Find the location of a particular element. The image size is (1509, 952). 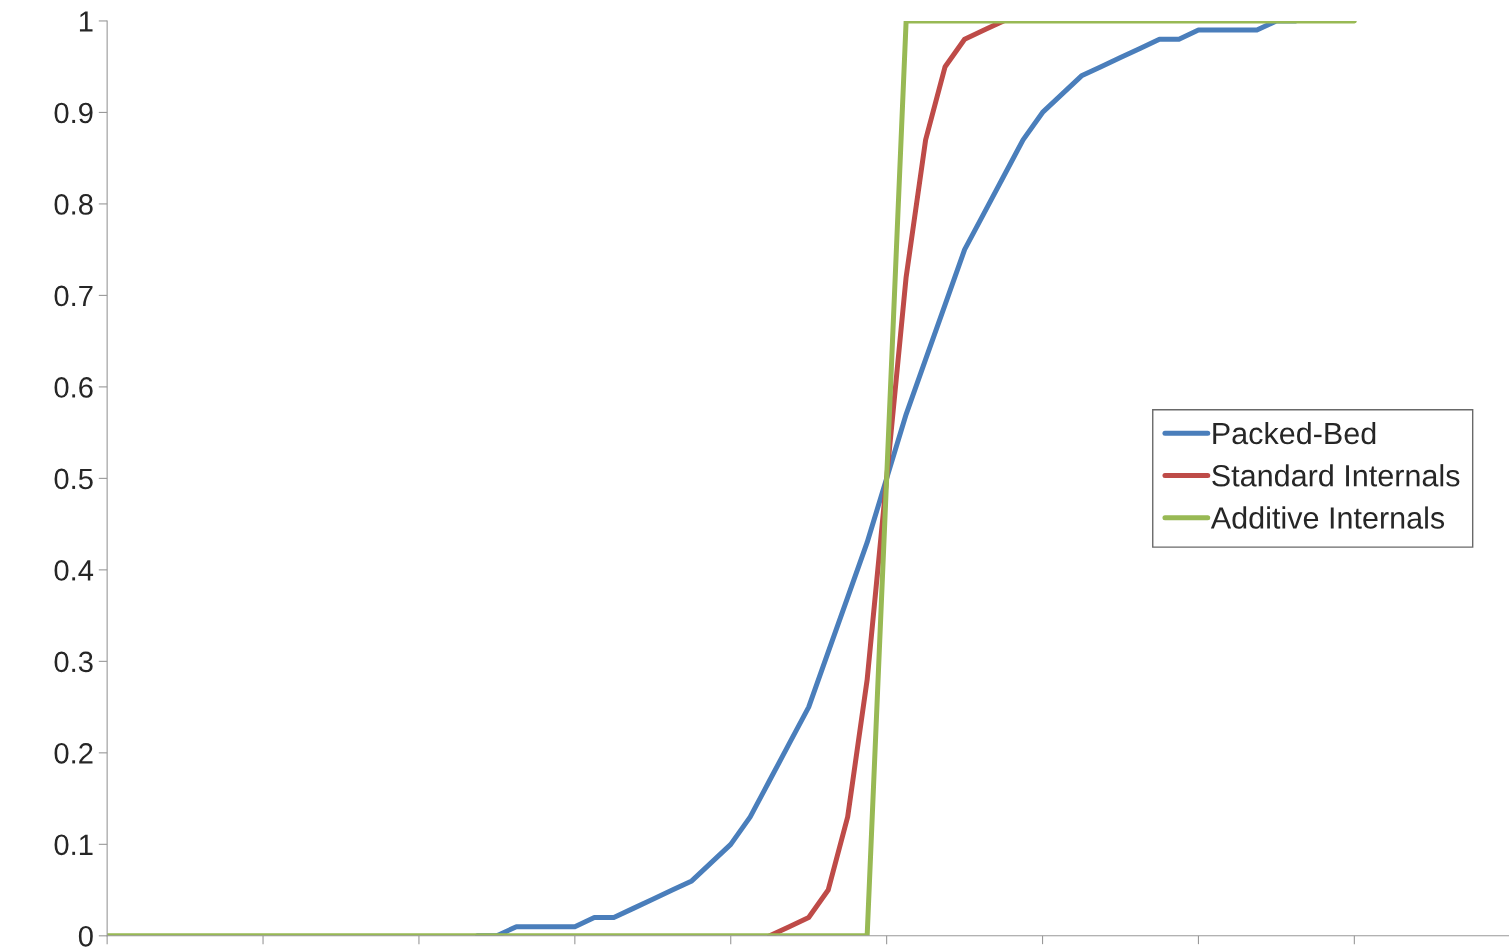

y-tick-label: 0.1 is located at coordinates (73, 845).